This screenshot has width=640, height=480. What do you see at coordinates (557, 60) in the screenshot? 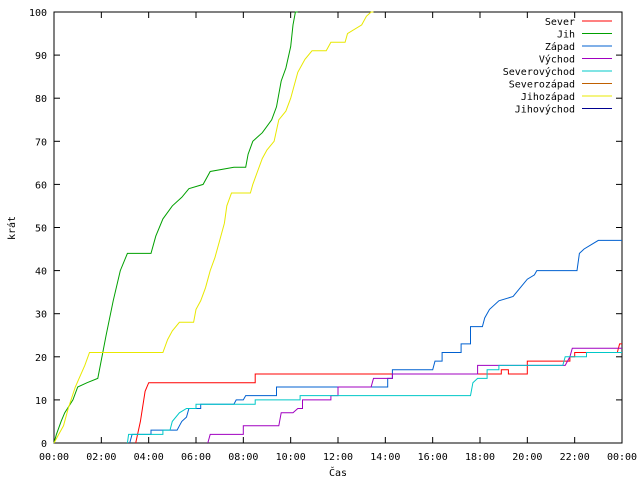
I see `legend-label: Východ` at bounding box center [557, 60].